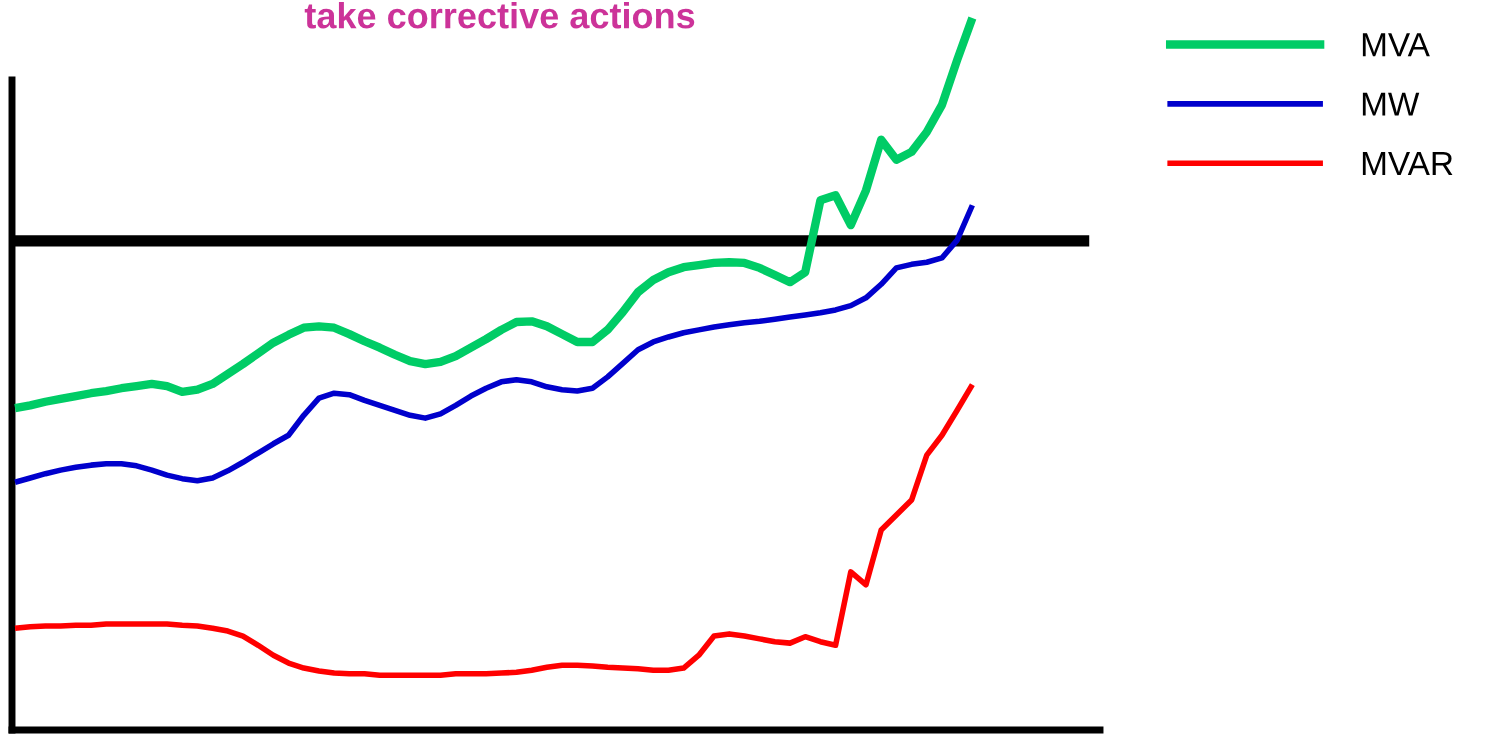 The image size is (1494, 736). Describe the element at coordinates (1396, 45) in the screenshot. I see `legend-label: MVA` at that location.